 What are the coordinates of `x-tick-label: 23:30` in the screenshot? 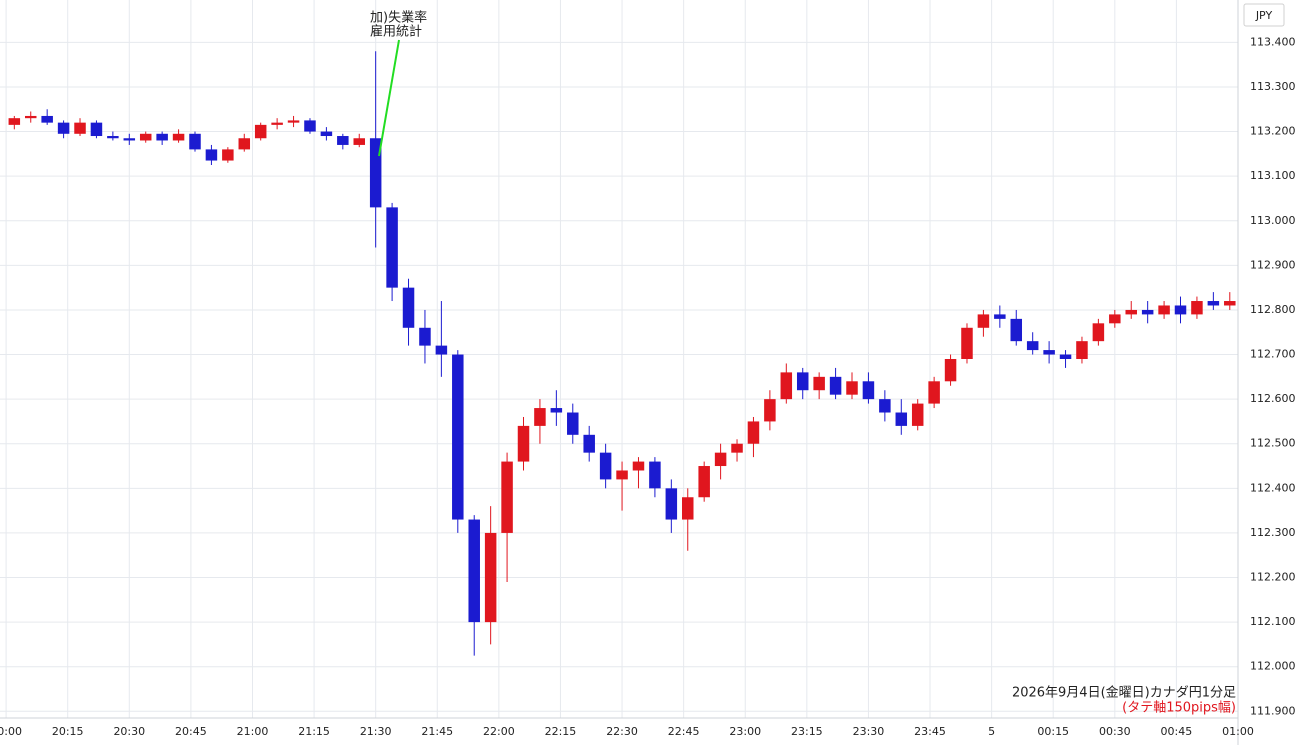 It's located at (869, 731).